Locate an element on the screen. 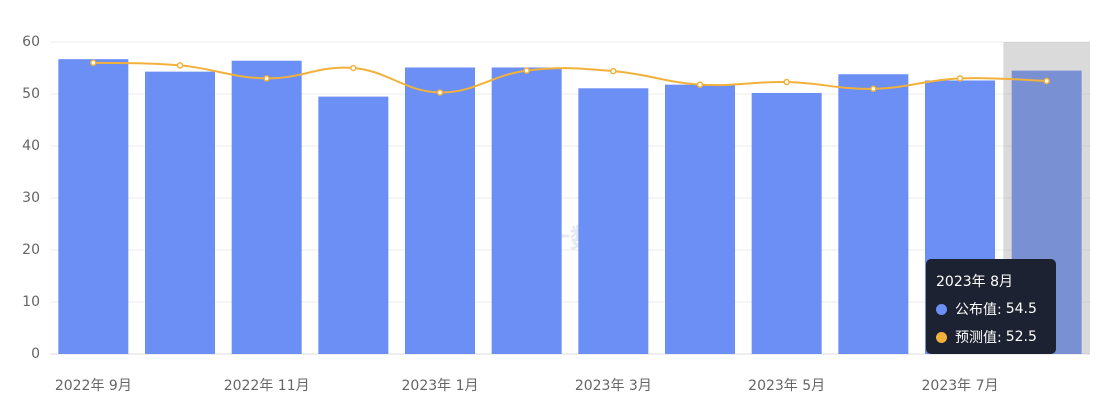  tooltip-name: 公布值 is located at coordinates (980, 309).